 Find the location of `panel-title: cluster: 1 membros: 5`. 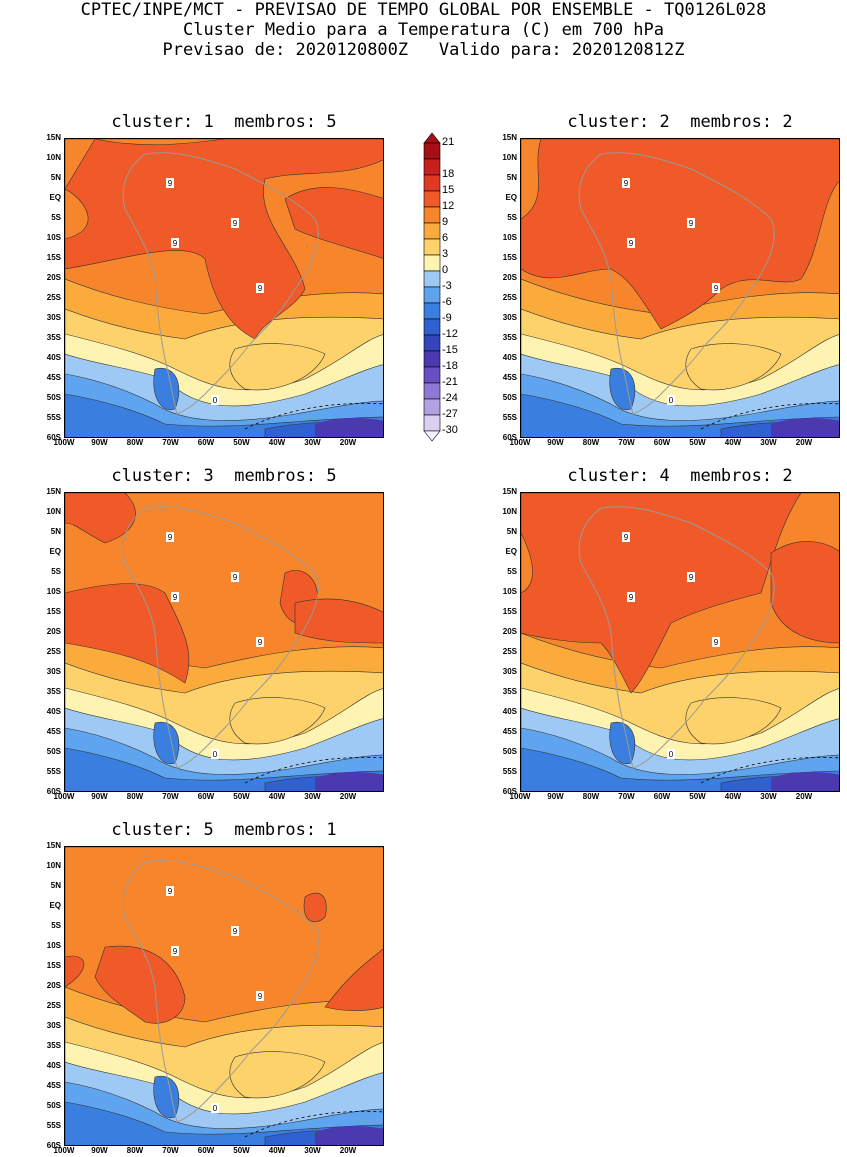

panel-title: cluster: 1 membros: 5 is located at coordinates (224, 122).